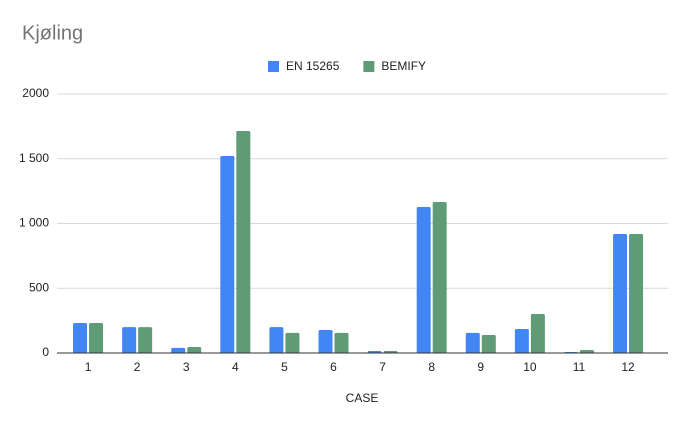 The image size is (690, 427). What do you see at coordinates (313, 66) in the screenshot?
I see `legend-label: EN 15265` at bounding box center [313, 66].